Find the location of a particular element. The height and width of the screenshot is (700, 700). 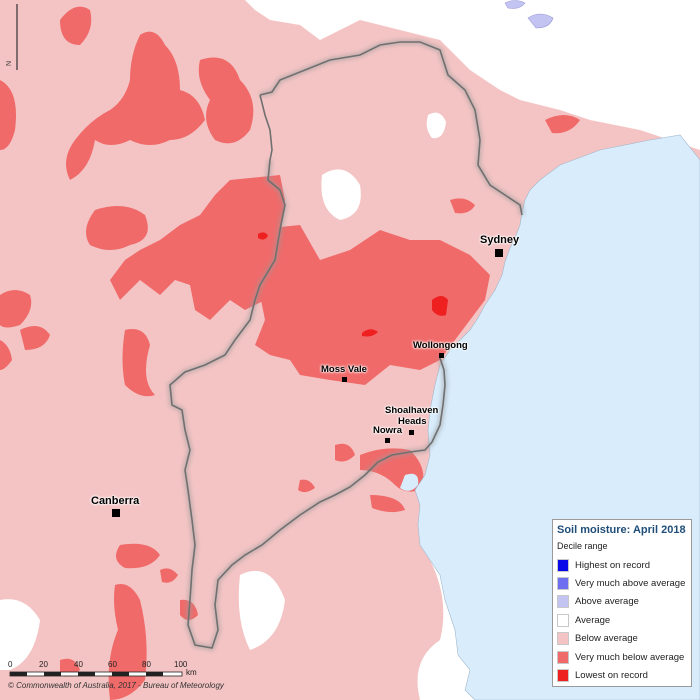

sydney-marker is located at coordinates (499, 253).